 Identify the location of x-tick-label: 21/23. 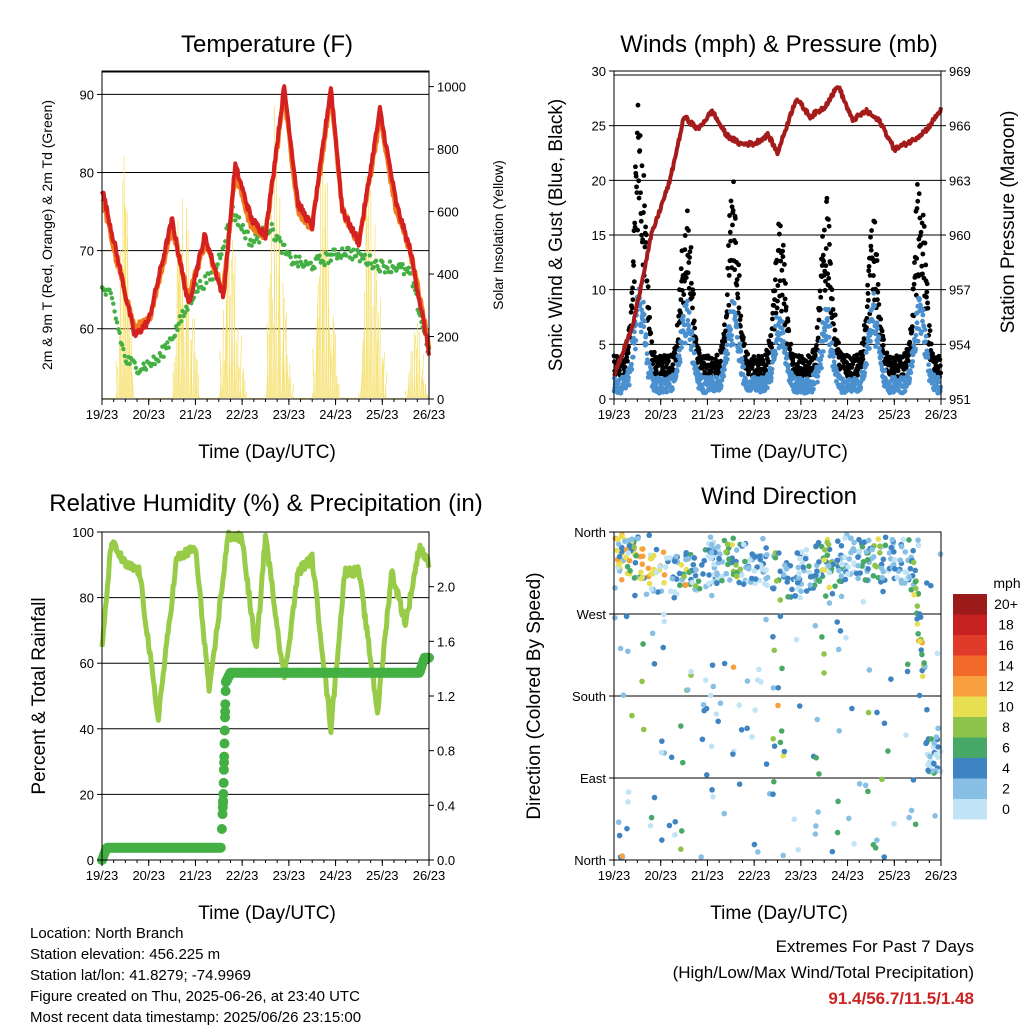
(195, 414).